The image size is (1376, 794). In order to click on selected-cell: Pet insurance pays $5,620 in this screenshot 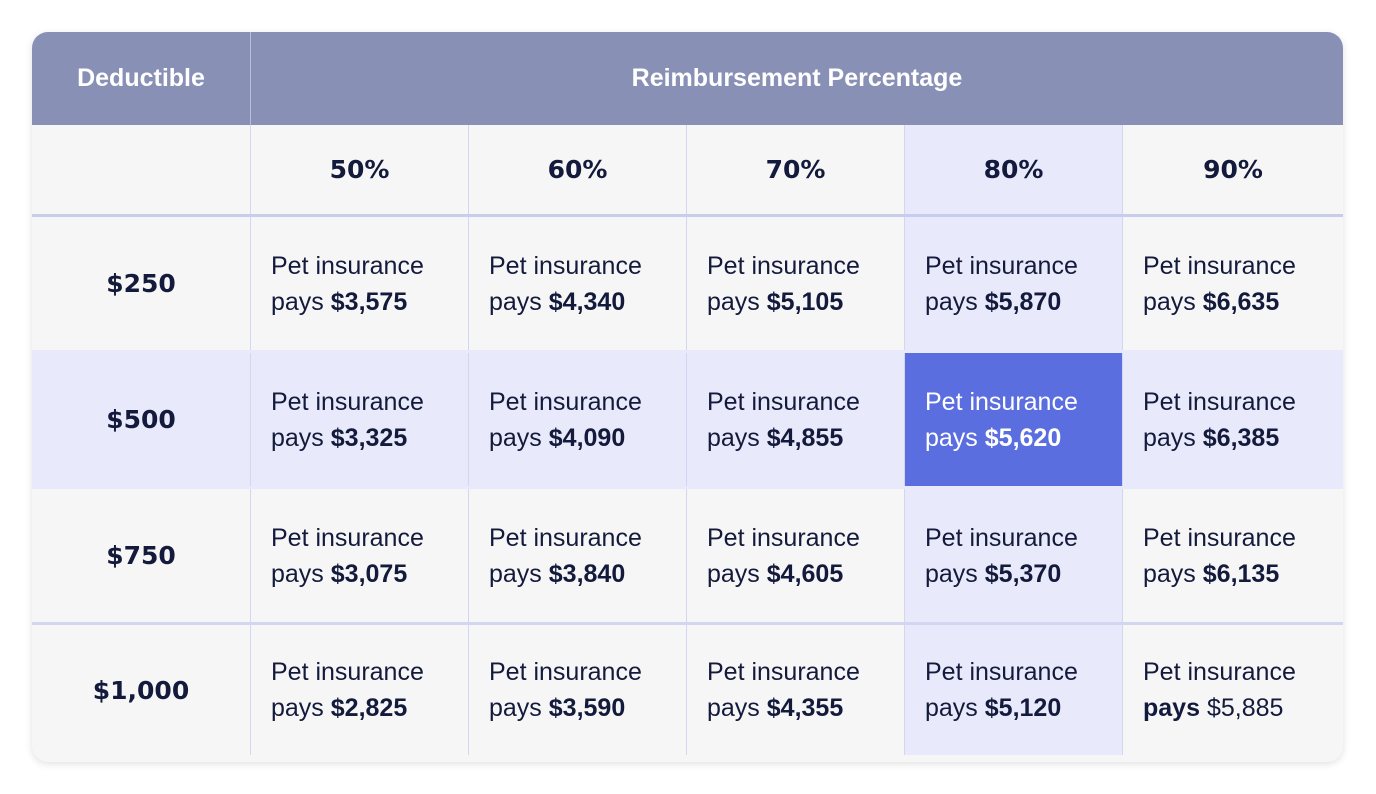, I will do `click(1014, 419)`.